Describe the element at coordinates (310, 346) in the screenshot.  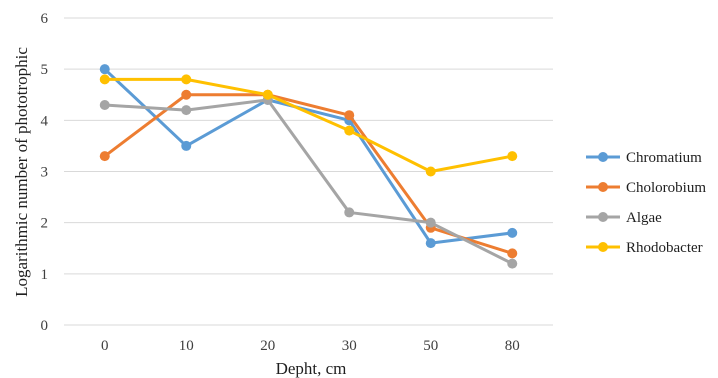
I see `x-axis-ticks: 0 10 20 30 50 80` at that location.